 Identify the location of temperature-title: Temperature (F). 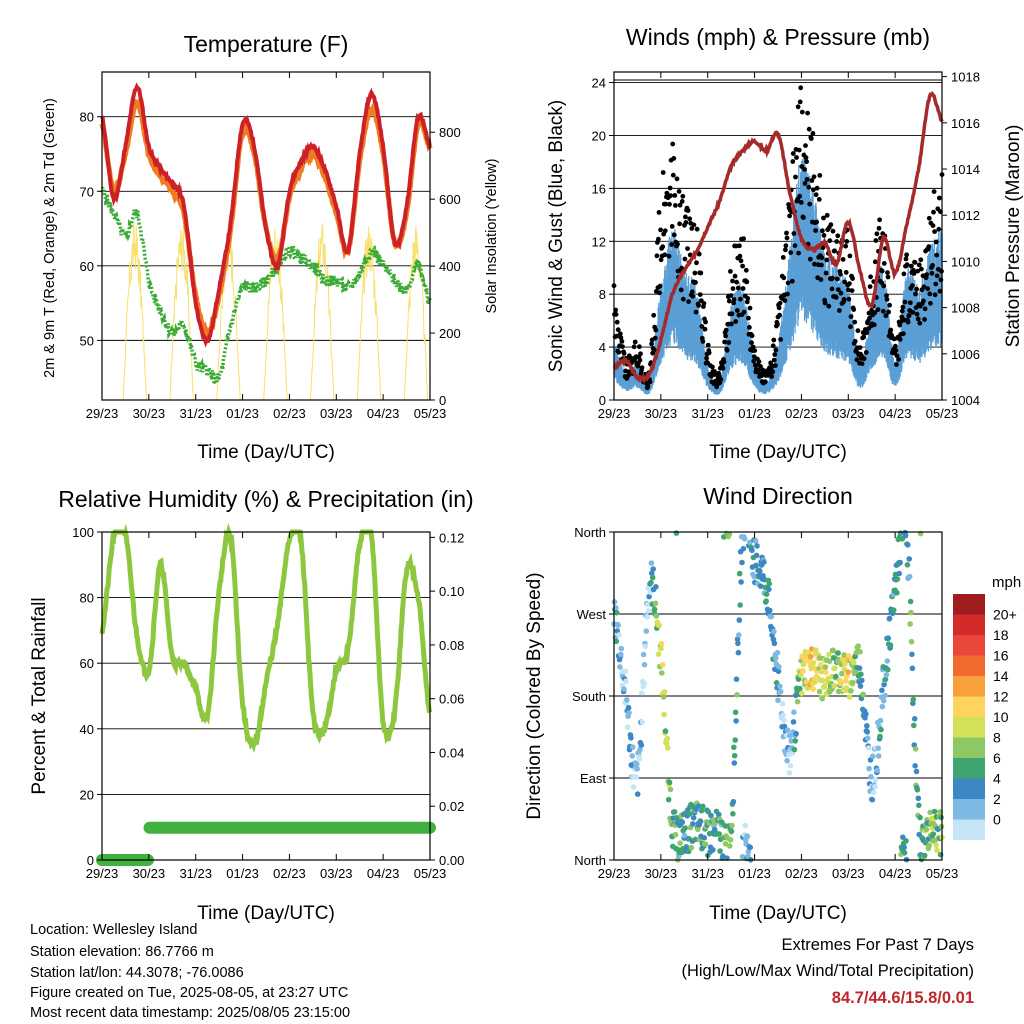
(266, 44).